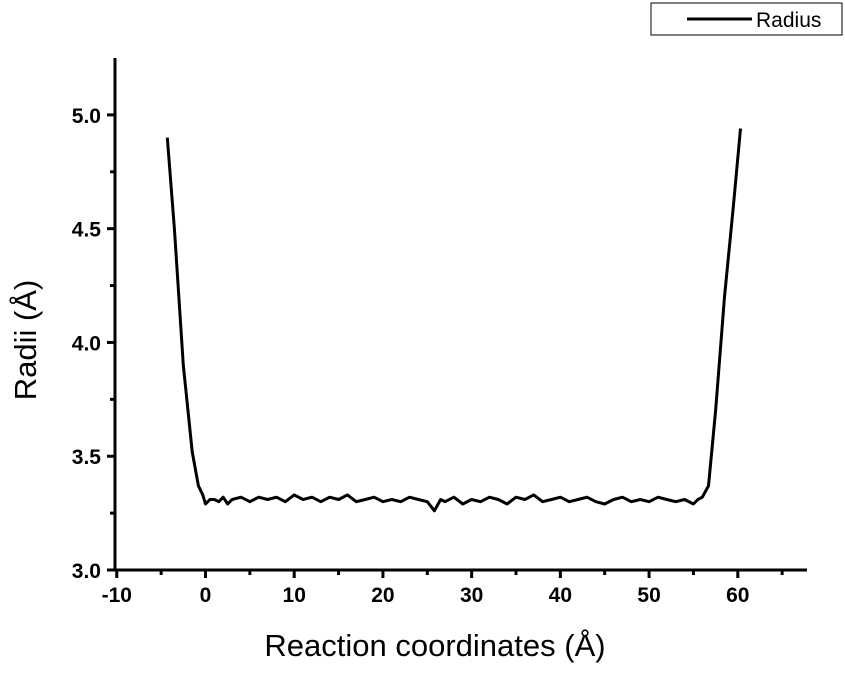 The height and width of the screenshot is (673, 845). What do you see at coordinates (294, 595) in the screenshot?
I see `x-tick-label: 10` at bounding box center [294, 595].